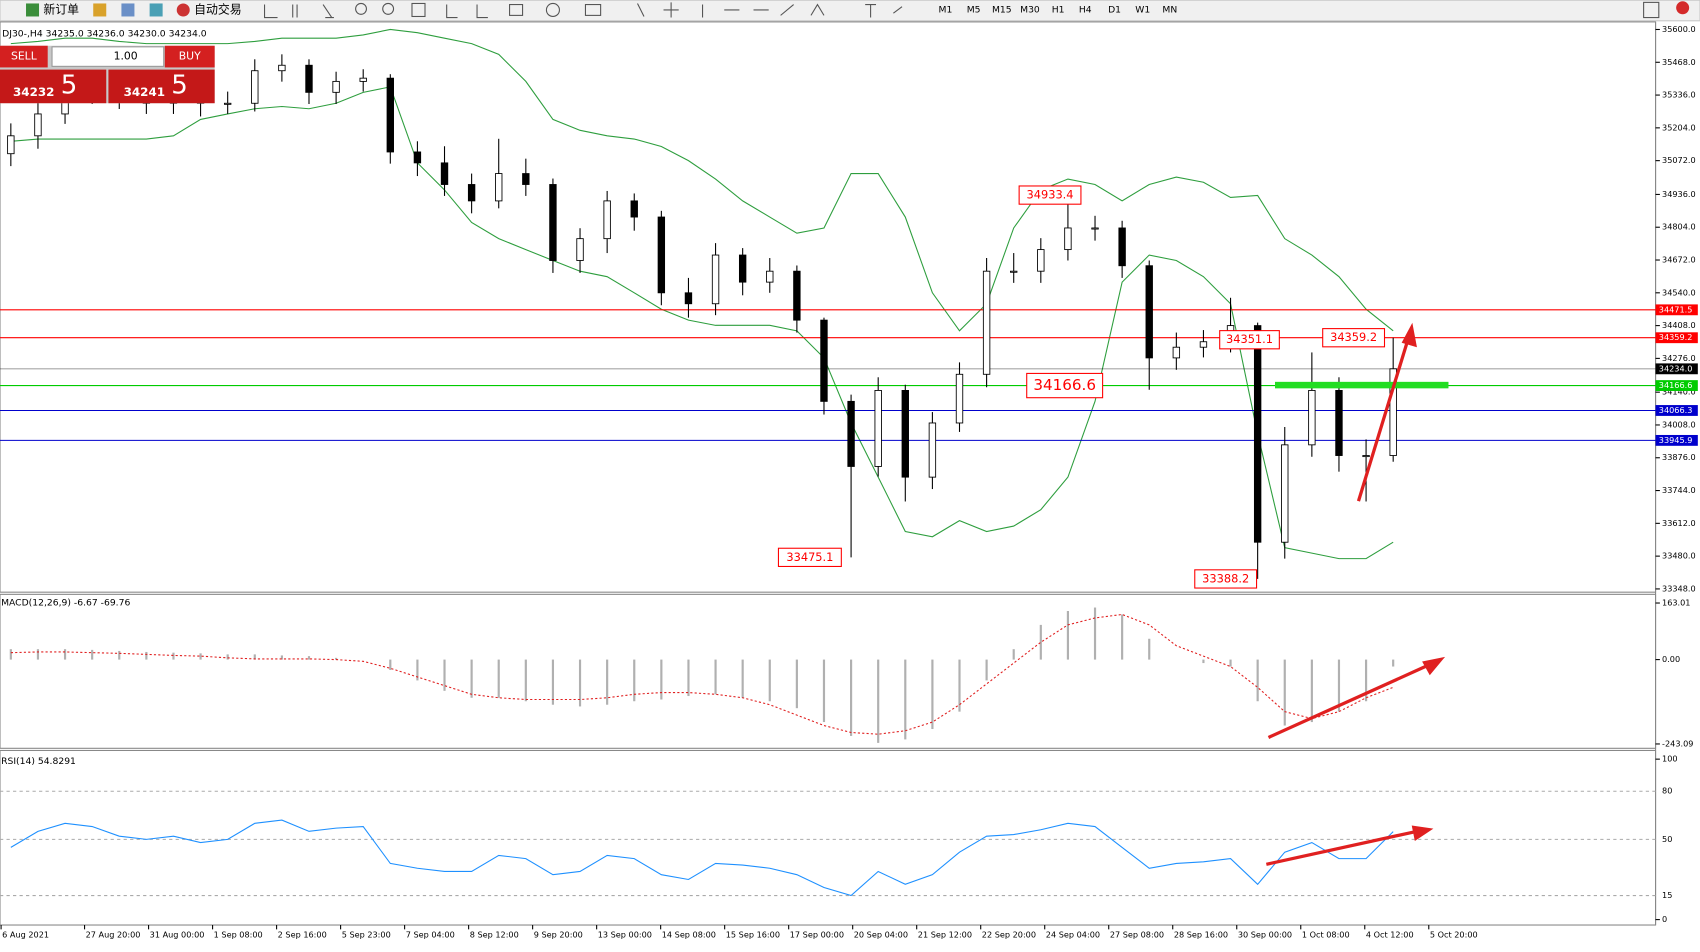 The height and width of the screenshot is (952, 1700). Describe the element at coordinates (1353, 337) in the screenshot. I see `price-annotation: 34359.2` at that location.